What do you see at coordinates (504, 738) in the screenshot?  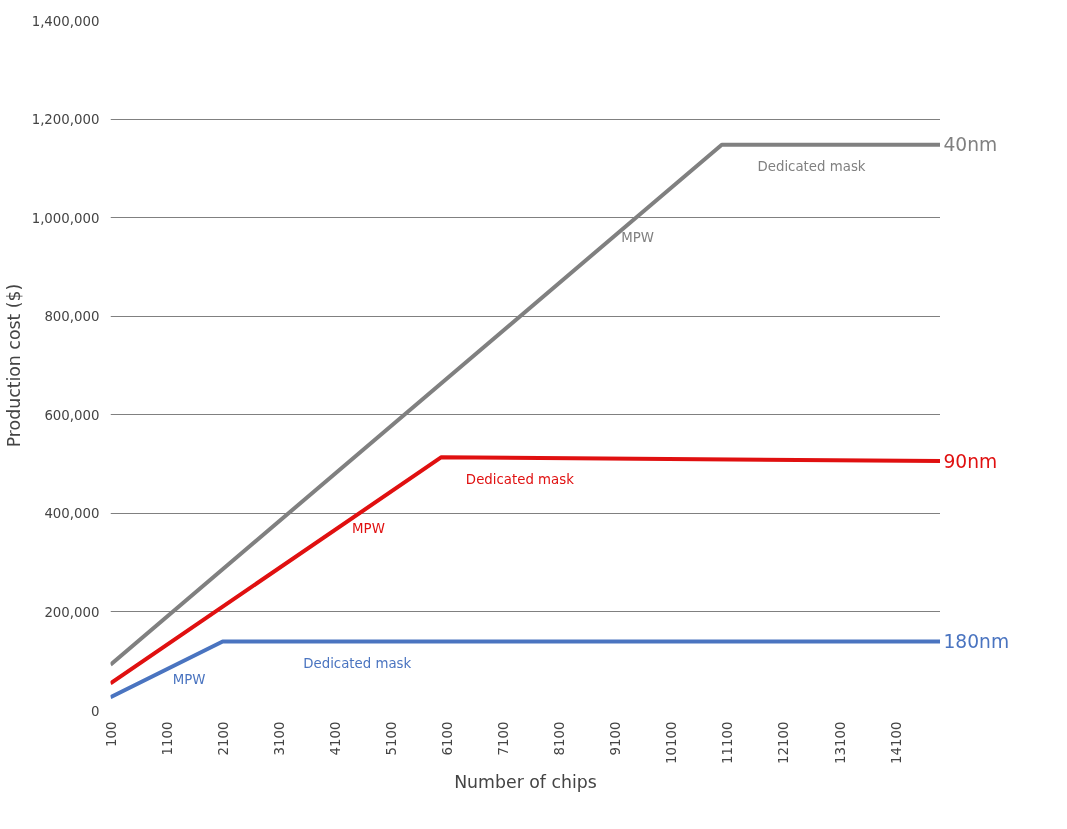 I see `x-tick-label: 7100` at bounding box center [504, 738].